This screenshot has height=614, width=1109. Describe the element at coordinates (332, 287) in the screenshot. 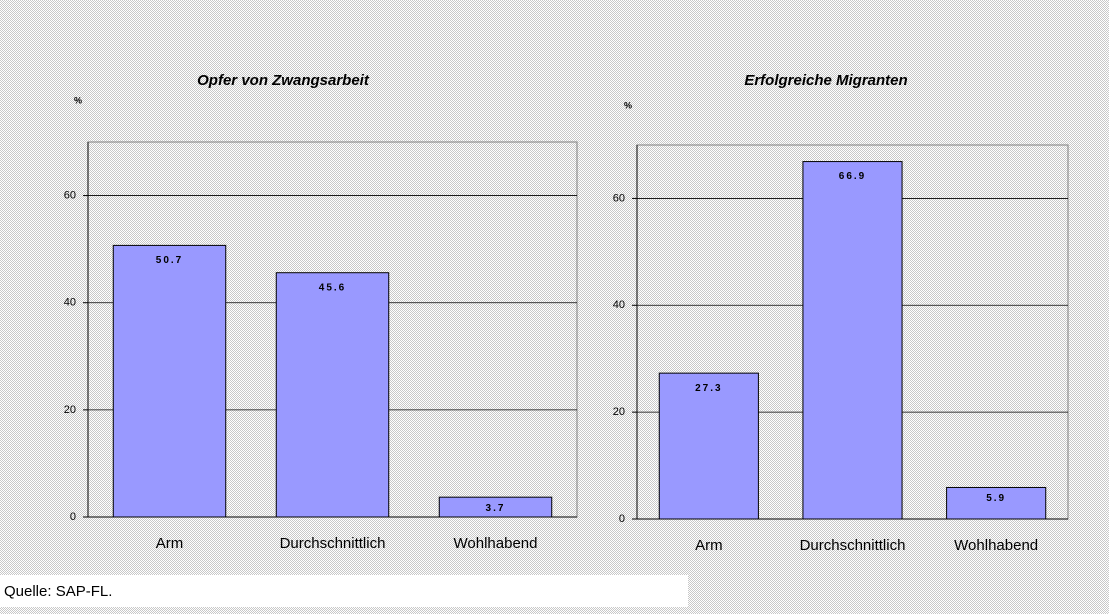

I see `value-label: 45.6` at that location.